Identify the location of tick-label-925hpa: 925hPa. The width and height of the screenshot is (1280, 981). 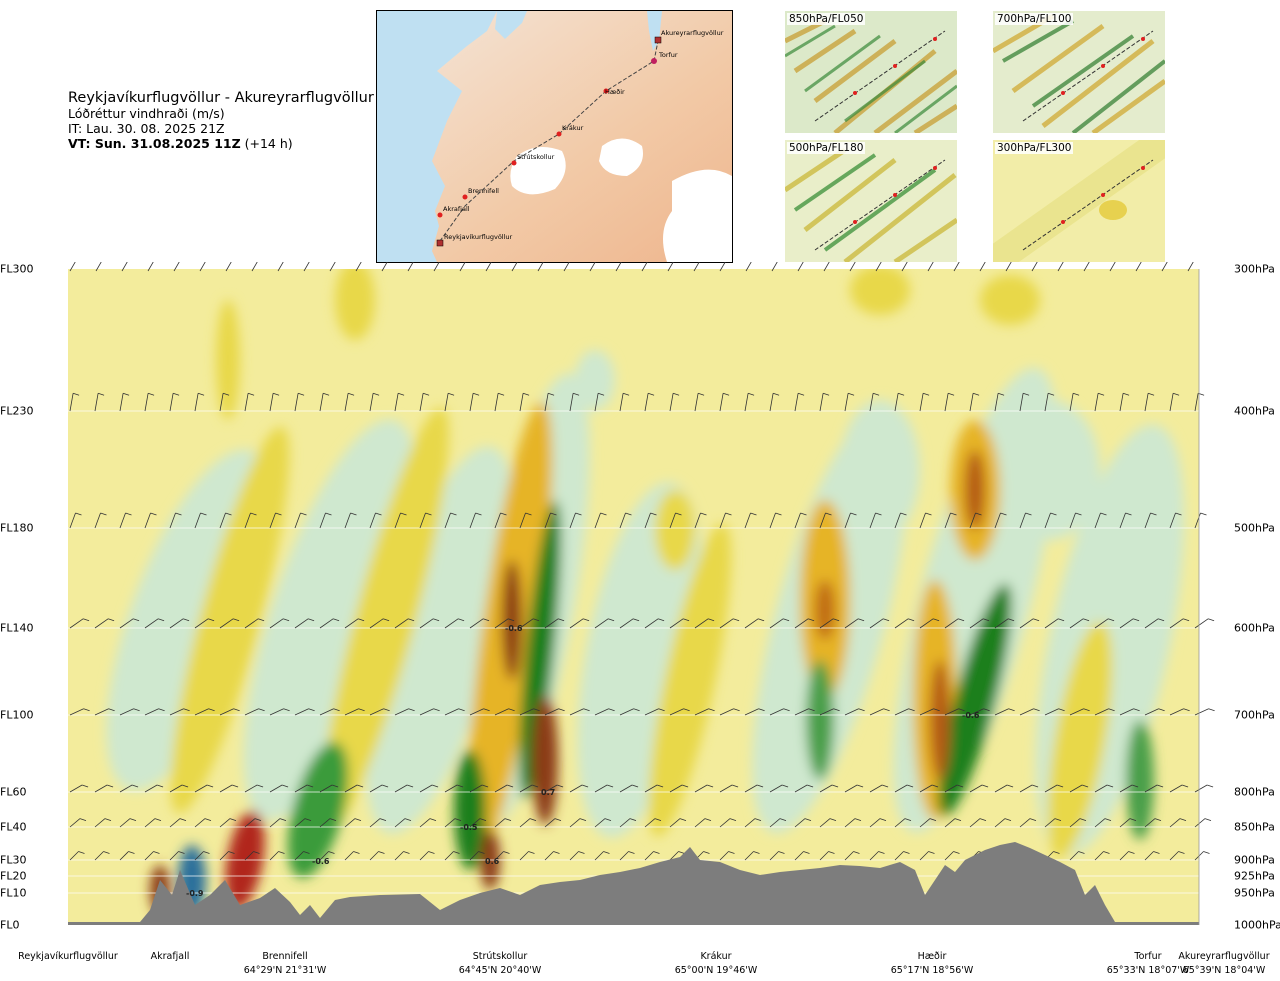
(1254, 876).